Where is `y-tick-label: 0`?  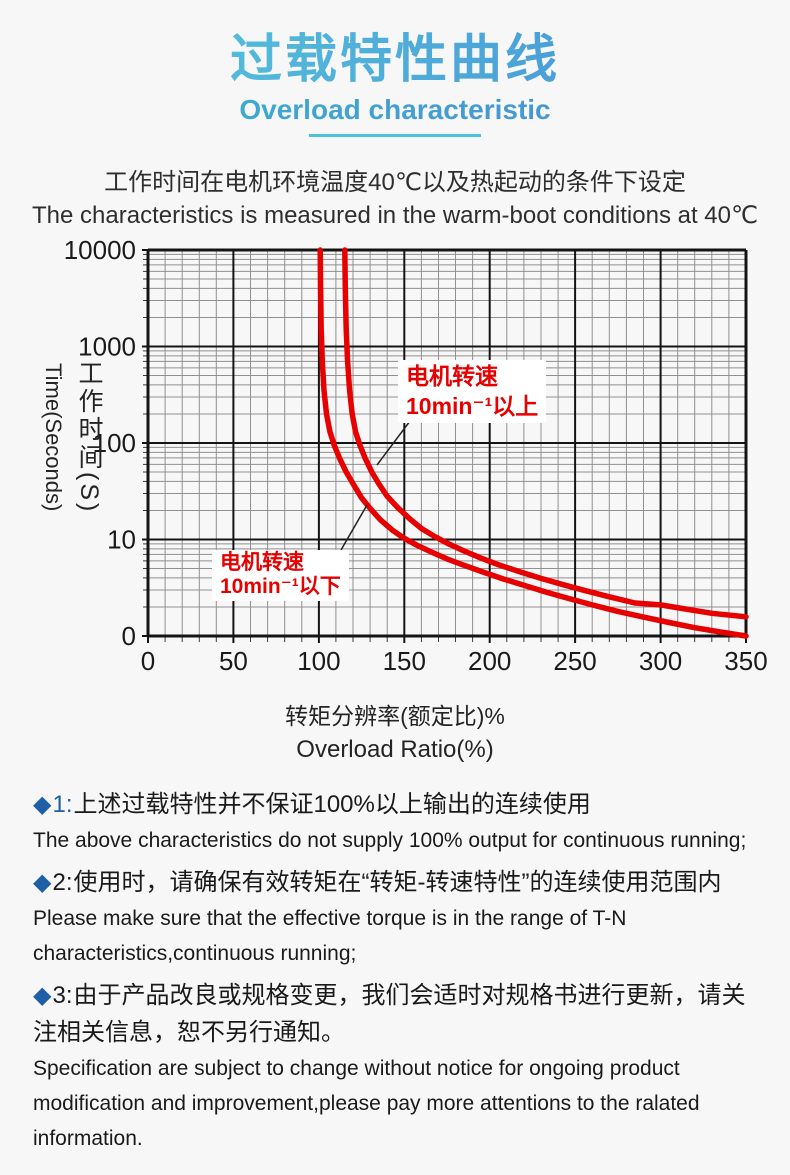
y-tick-label: 0 is located at coordinates (129, 636).